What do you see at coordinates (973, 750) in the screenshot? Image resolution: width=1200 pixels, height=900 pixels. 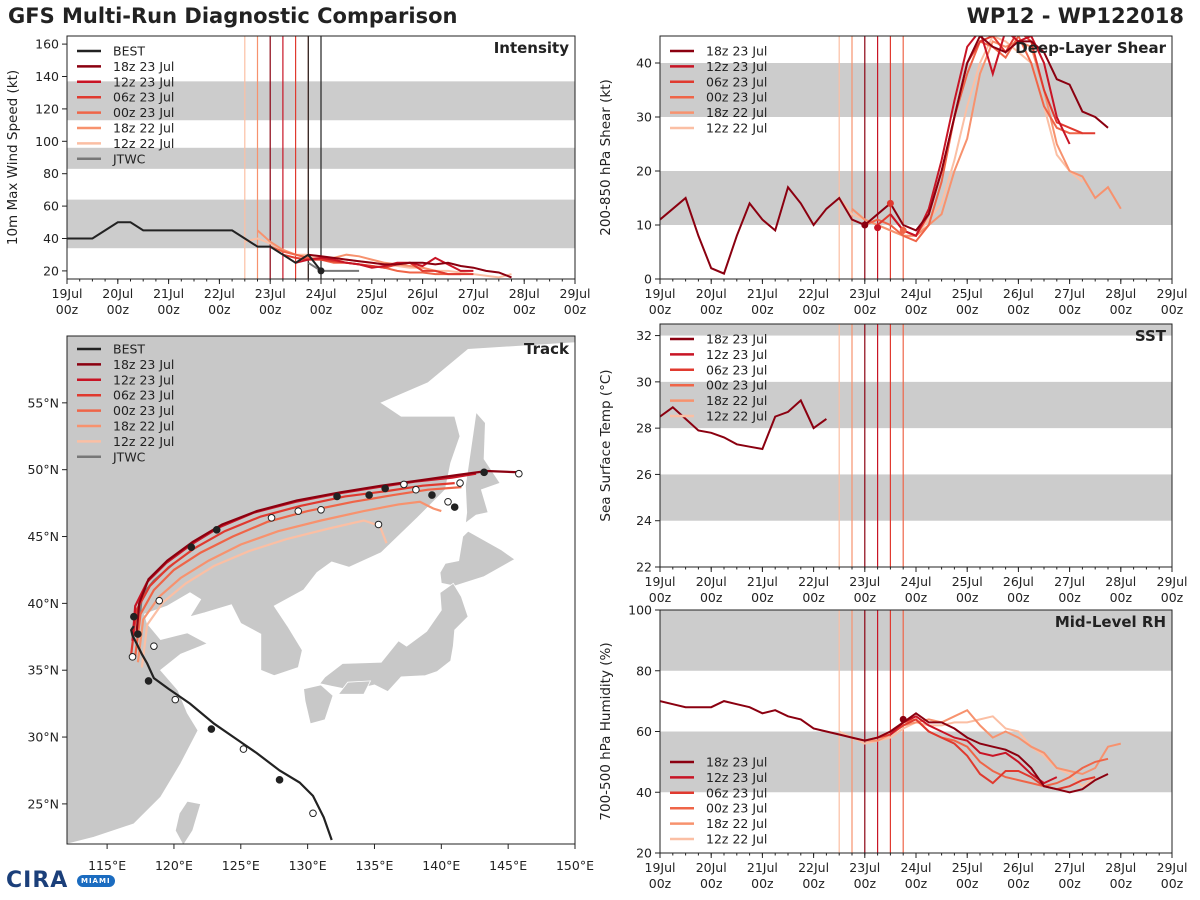 I see `rh-series-12z-23-jul` at bounding box center [973, 750].